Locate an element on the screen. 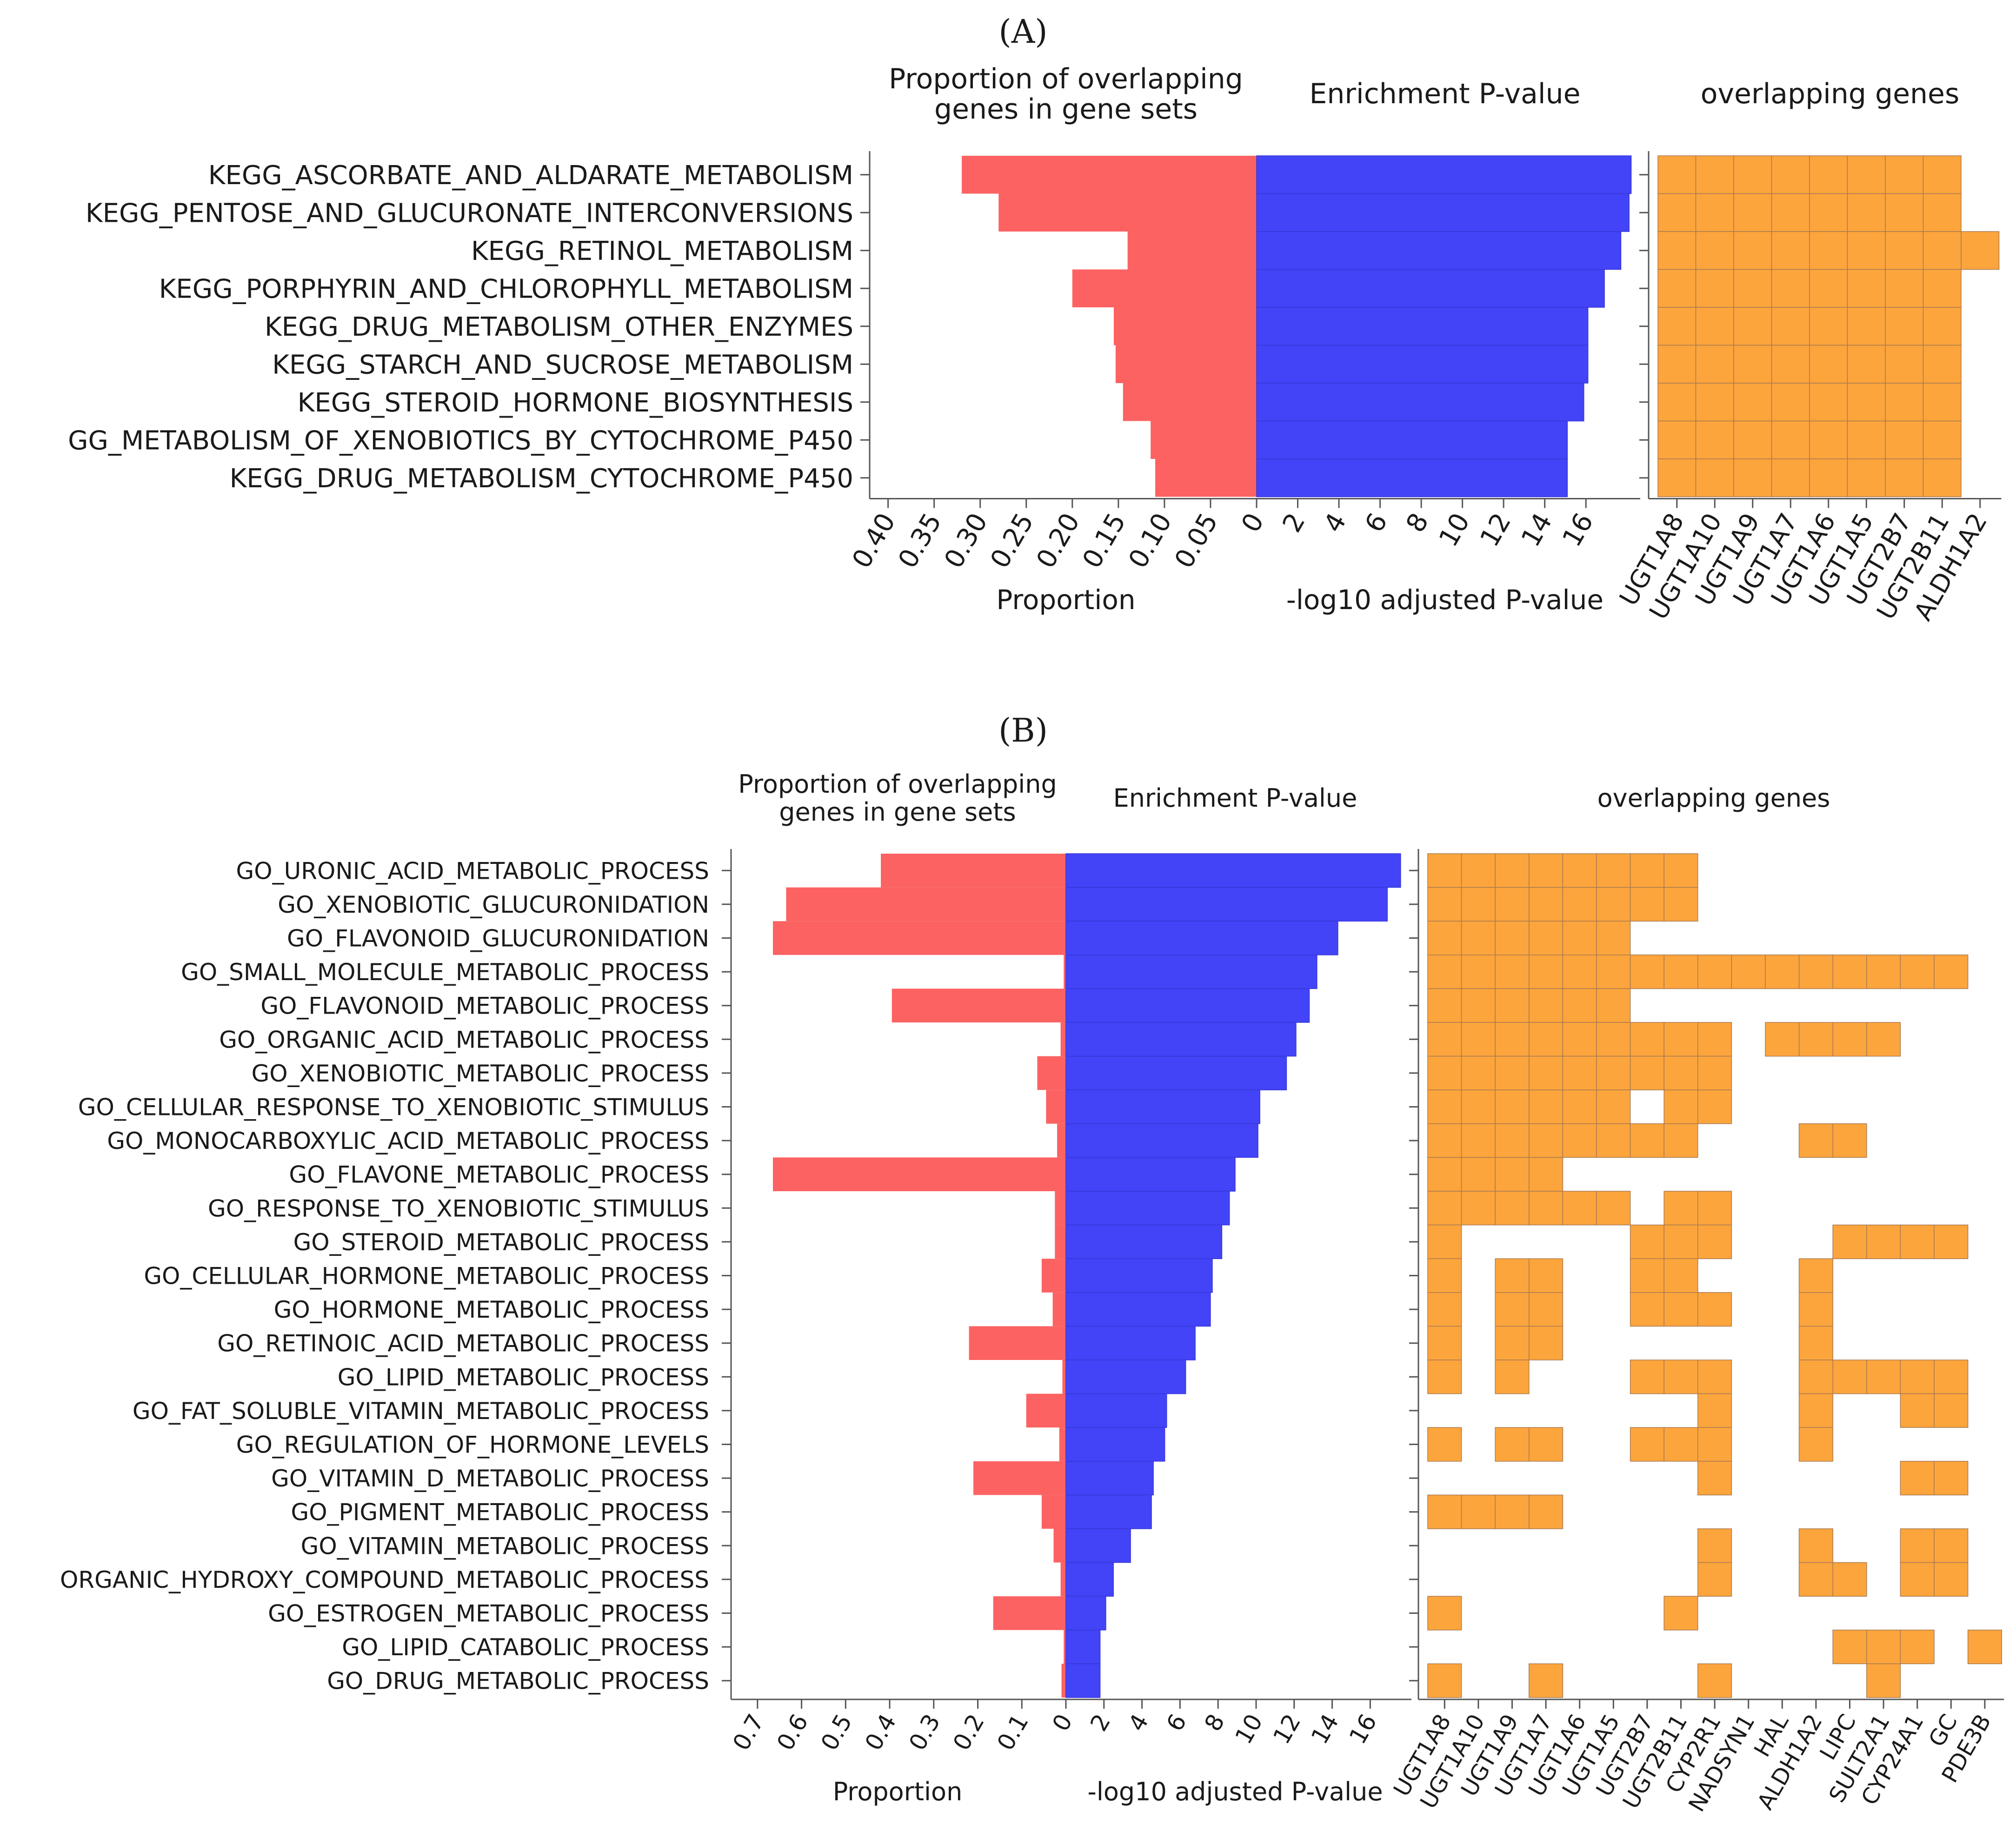  proportion-axis-label: Proportion is located at coordinates (898, 1791).